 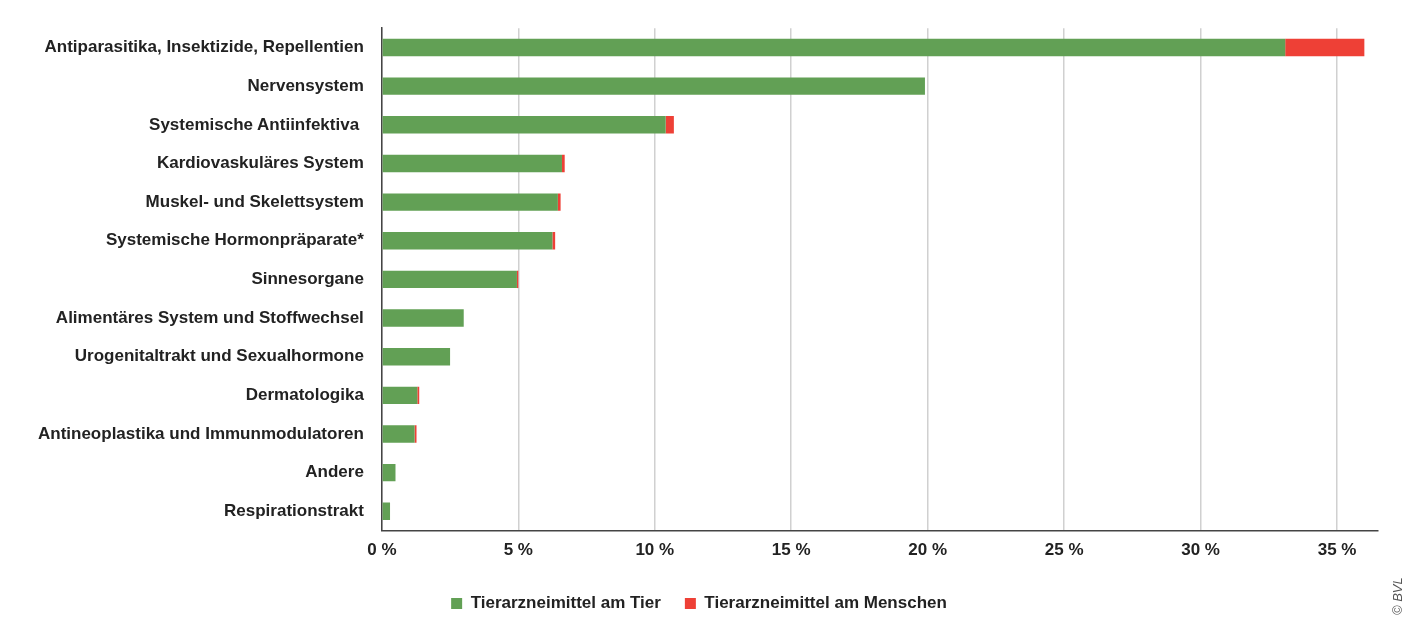 What do you see at coordinates (791, 550) in the screenshot?
I see `x-tick-label: 15 %` at bounding box center [791, 550].